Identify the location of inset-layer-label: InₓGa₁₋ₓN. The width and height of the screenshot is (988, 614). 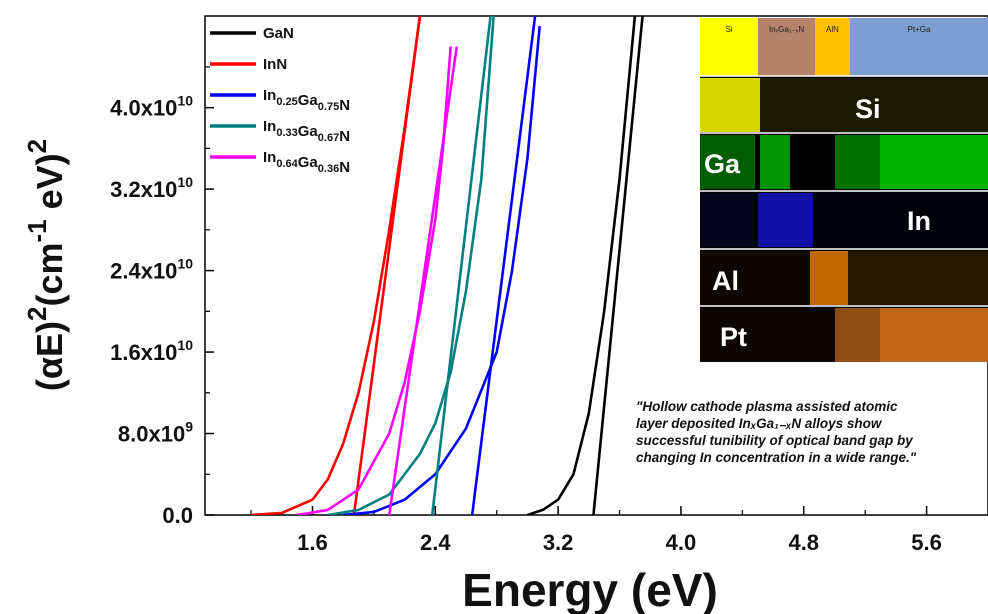
(787, 29).